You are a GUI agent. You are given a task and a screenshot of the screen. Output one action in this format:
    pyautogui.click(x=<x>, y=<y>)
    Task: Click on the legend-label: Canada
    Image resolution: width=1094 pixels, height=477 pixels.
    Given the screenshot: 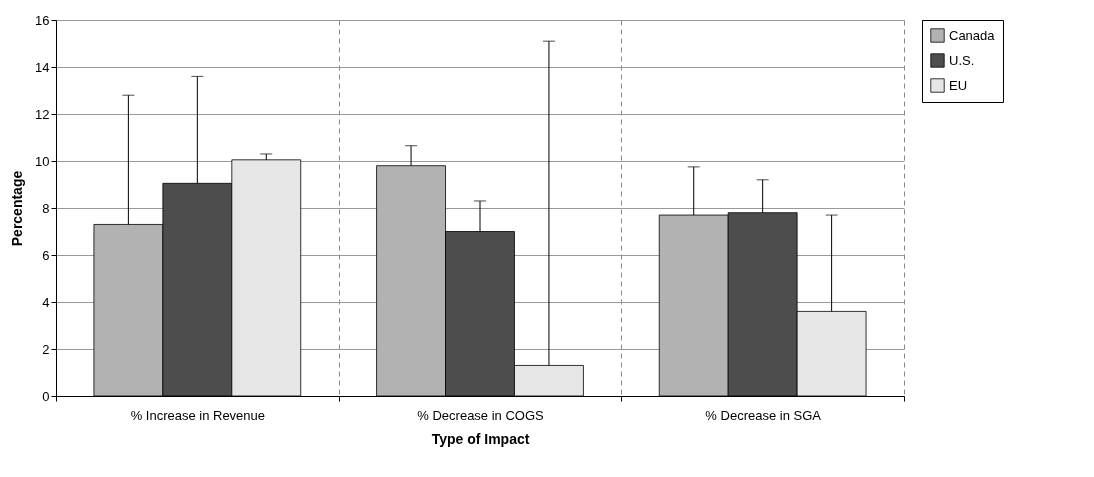 What is the action you would take?
    pyautogui.click(x=972, y=35)
    